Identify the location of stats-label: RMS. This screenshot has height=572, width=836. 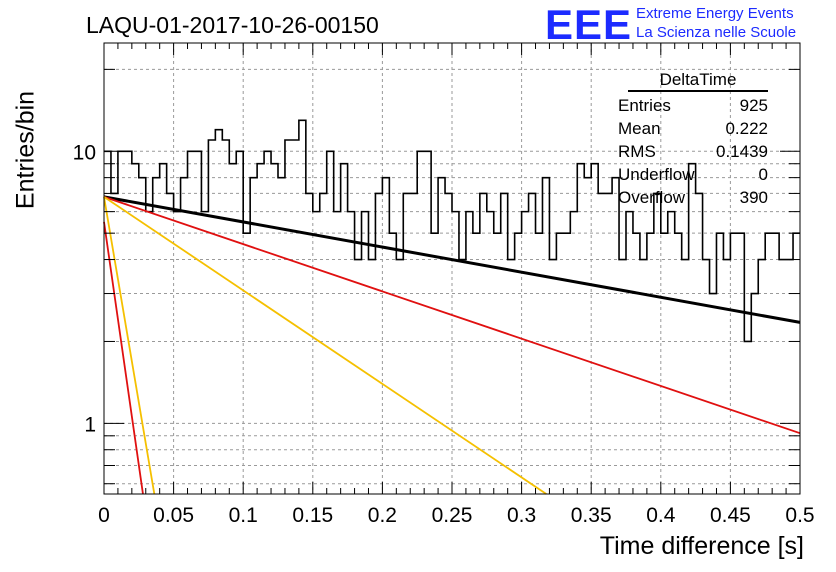
(637, 151).